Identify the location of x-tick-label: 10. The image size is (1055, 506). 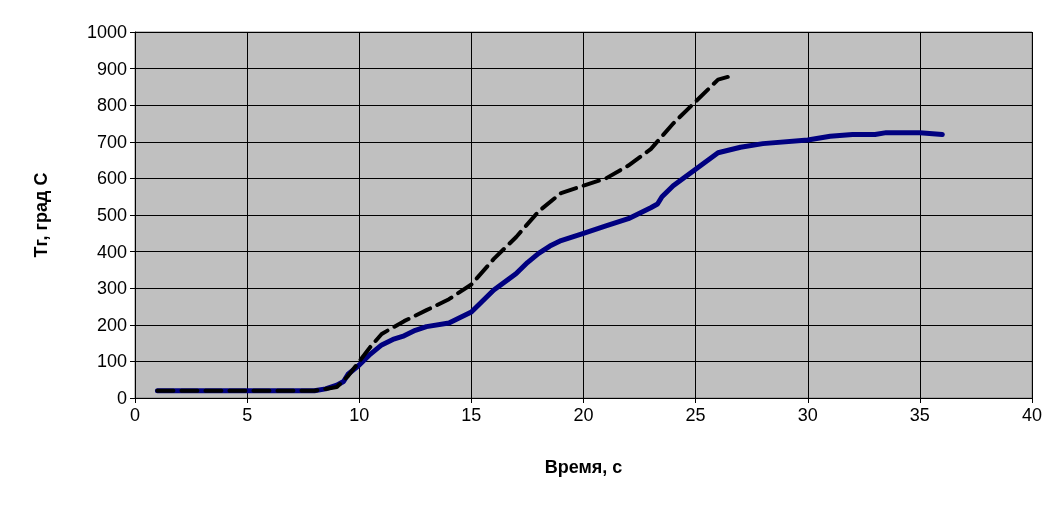
(359, 415).